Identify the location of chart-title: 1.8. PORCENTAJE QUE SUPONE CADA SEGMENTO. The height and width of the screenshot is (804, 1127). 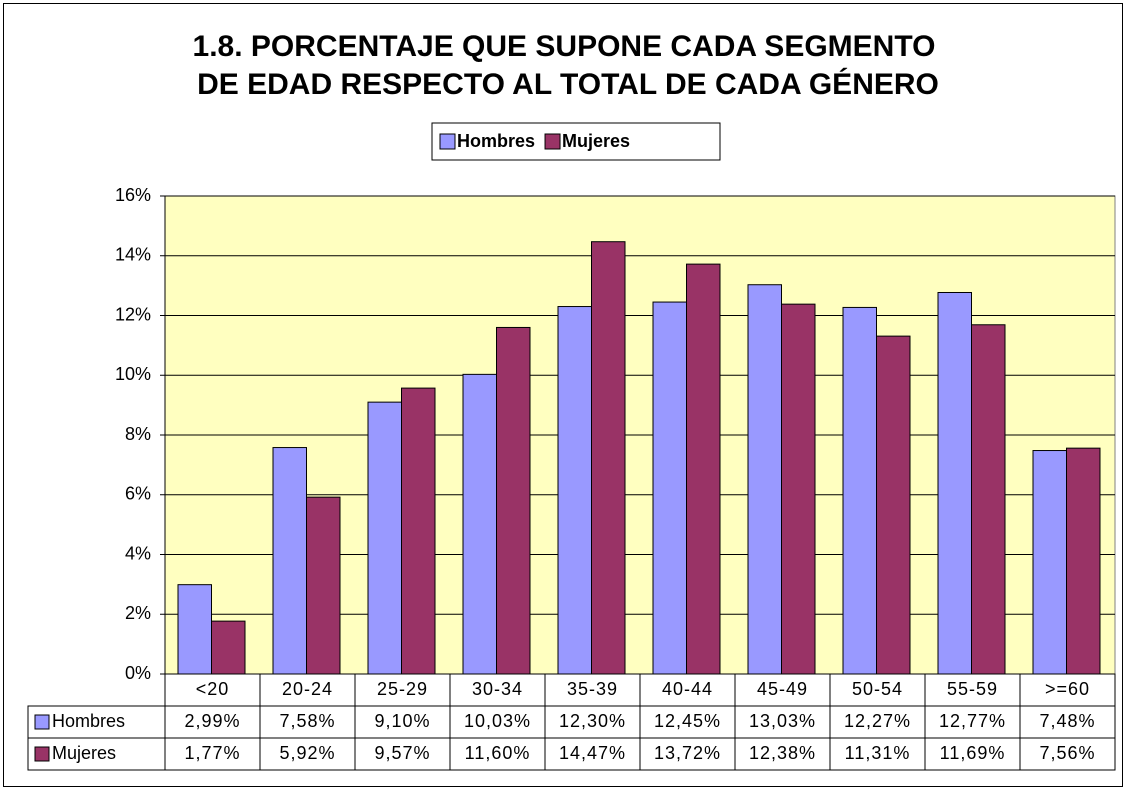
(564, 46).